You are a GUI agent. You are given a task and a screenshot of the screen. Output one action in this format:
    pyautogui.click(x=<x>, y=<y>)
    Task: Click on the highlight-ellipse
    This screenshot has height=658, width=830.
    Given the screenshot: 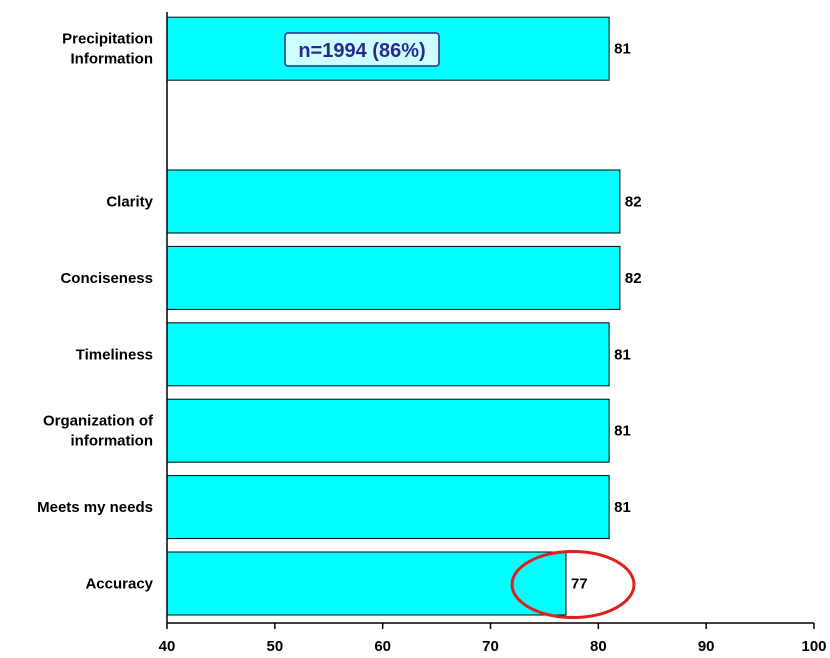 What is the action you would take?
    pyautogui.click(x=573, y=584)
    